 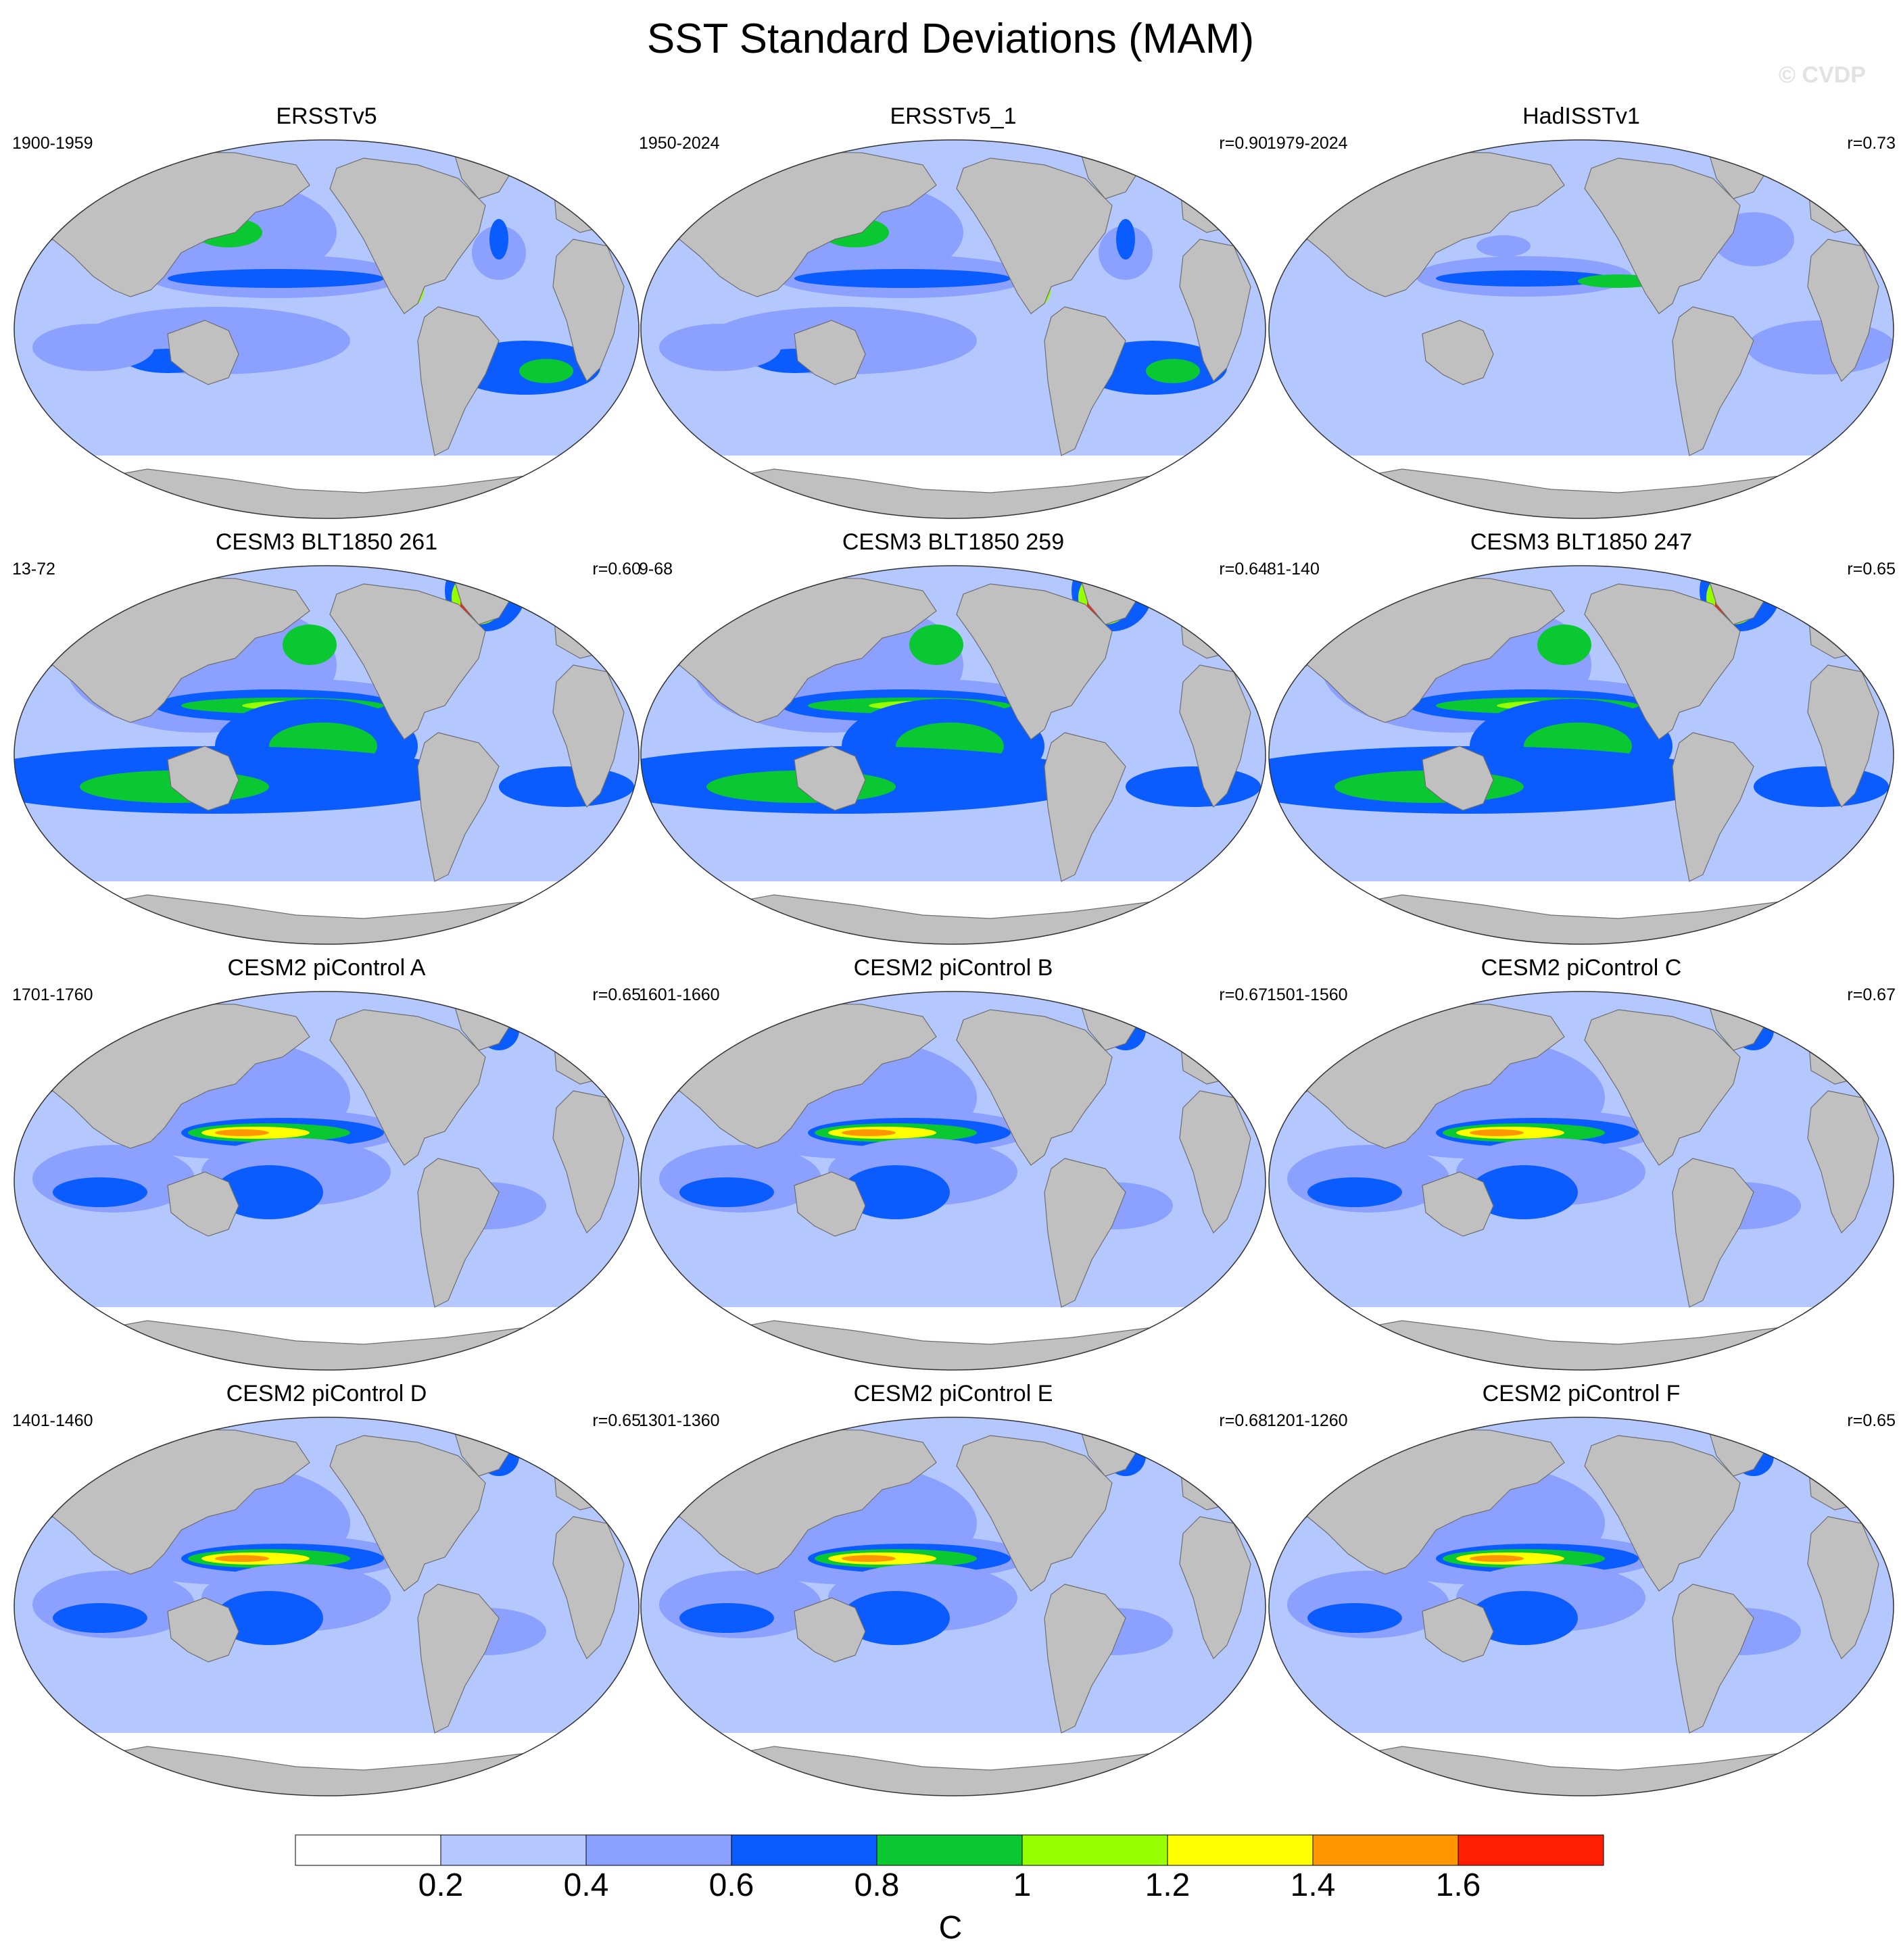 I want to click on colorbar-tick-label: 0.6, so click(x=731, y=1885).